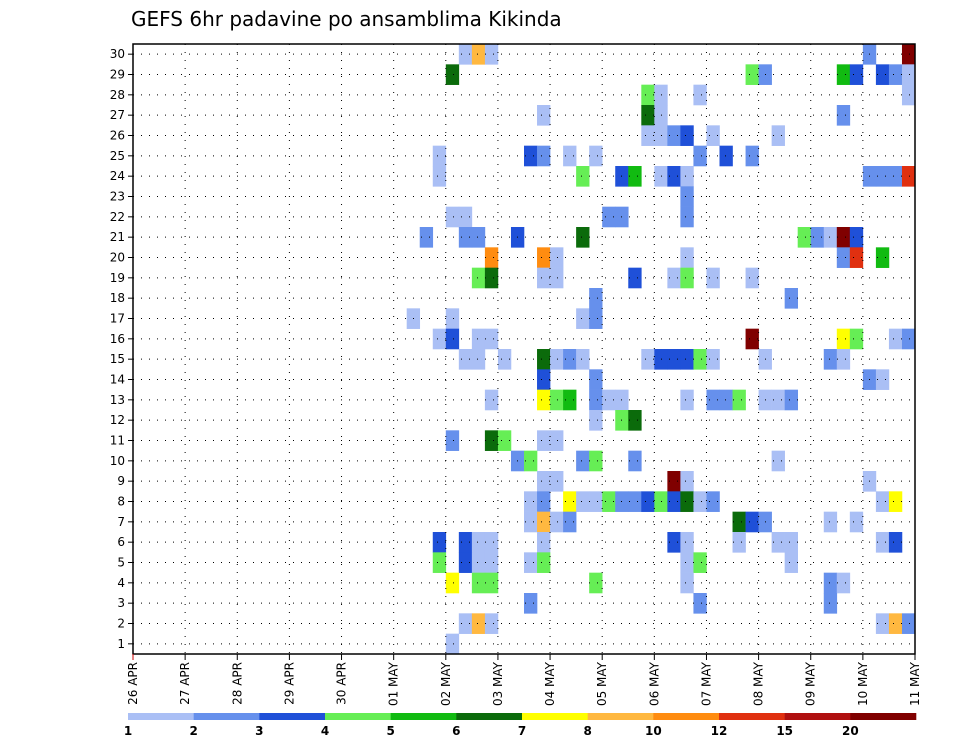  What do you see at coordinates (550, 683) in the screenshot?
I see `x-tick-label: 04 MAY` at bounding box center [550, 683].